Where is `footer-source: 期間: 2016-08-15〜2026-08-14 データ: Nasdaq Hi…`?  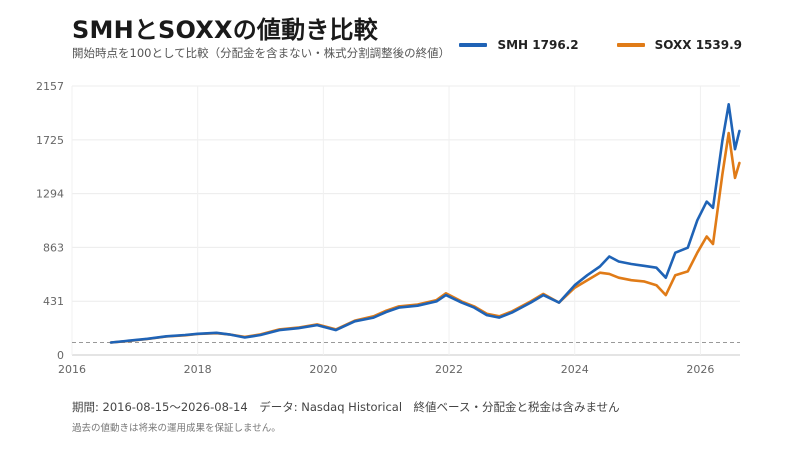
footer-source: 期間: 2016-08-15〜2026-08-14 データ: Nasdaq Hi… is located at coordinates (346, 407).